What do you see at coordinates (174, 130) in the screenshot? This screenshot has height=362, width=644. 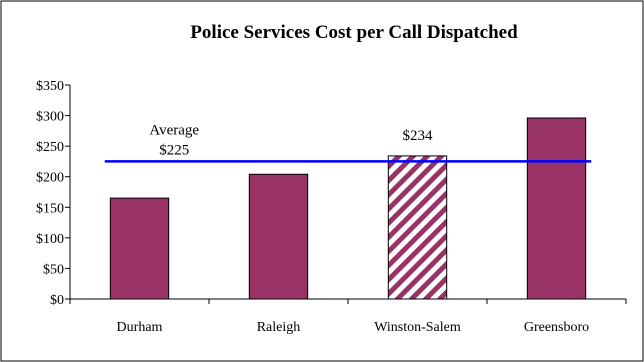 I see `average-label: Average` at bounding box center [174, 130].